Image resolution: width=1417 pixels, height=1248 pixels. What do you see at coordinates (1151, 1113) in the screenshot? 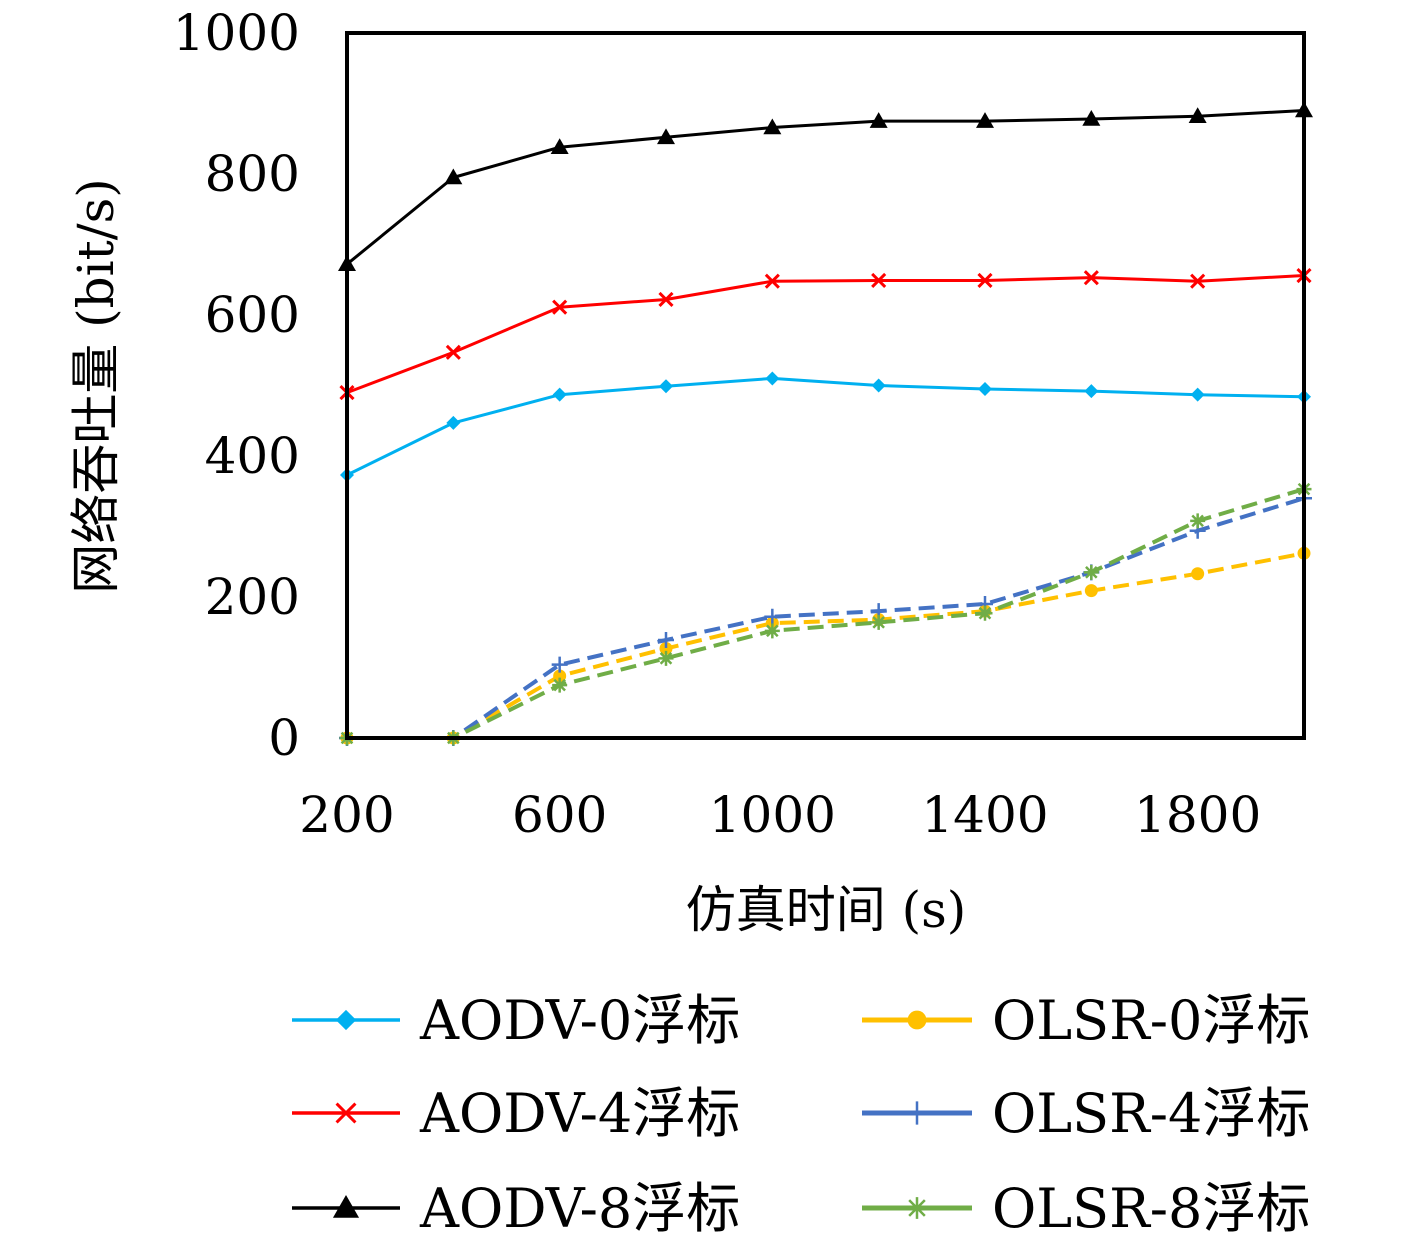
I see `legend-label: OLSR-4浮标` at bounding box center [1151, 1113].